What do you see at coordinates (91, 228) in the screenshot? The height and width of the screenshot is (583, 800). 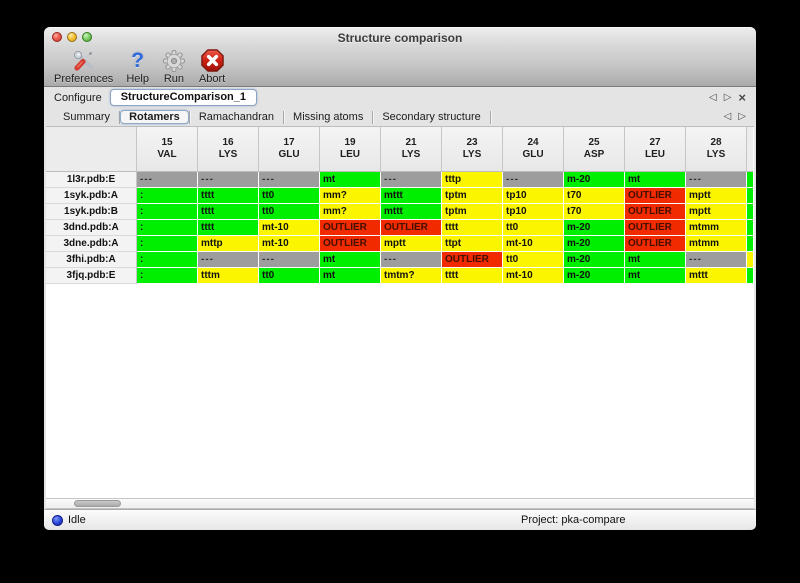 I see `row-label: 3dnd.pdb:A` at bounding box center [91, 228].